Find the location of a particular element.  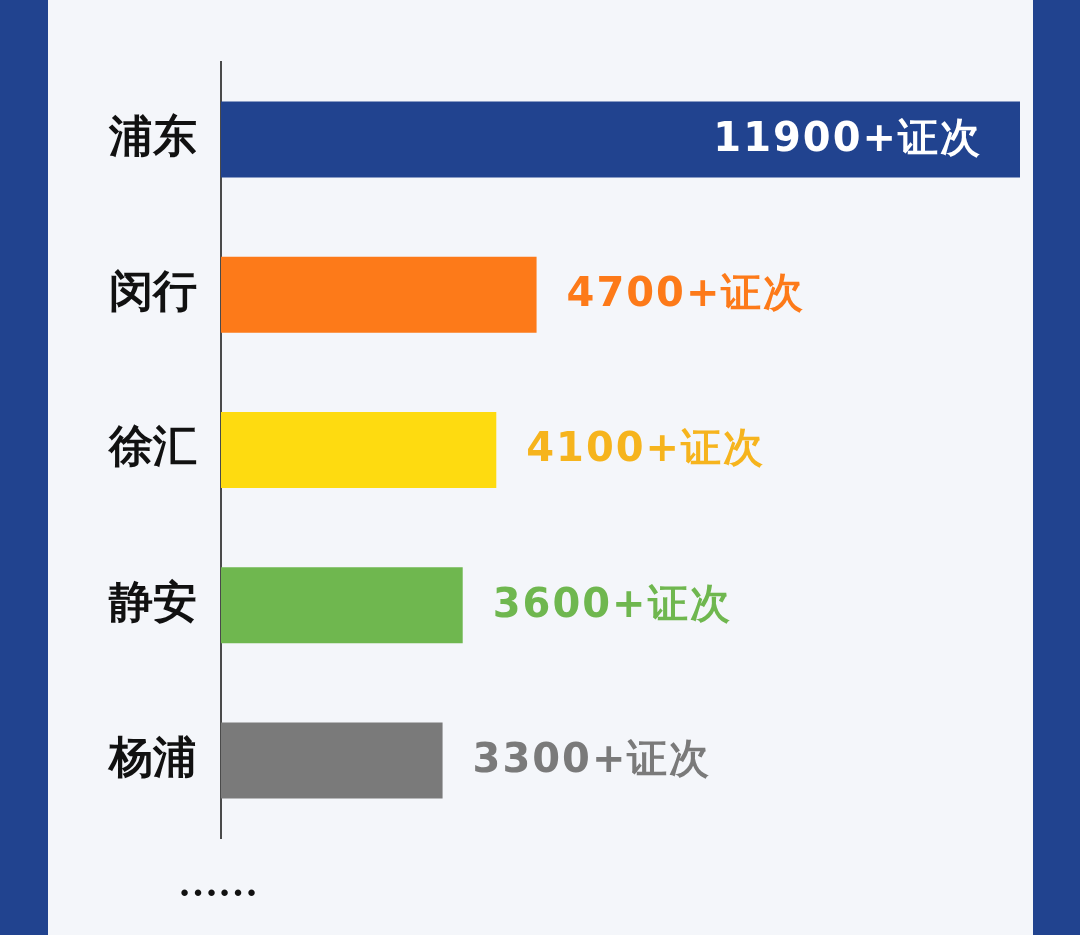

y-tick-label: 闵行 is located at coordinates (153, 291).